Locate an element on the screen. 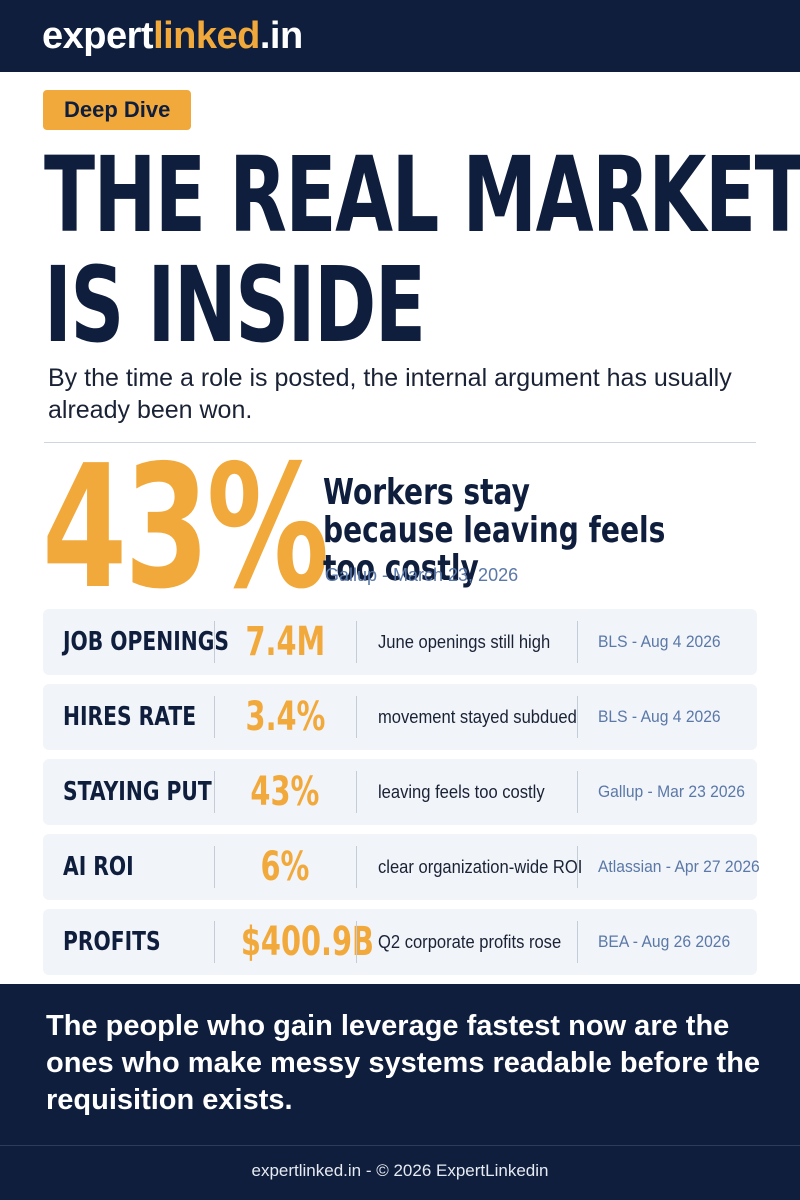 This screenshot has height=1200, width=800. stat-value: $400.9B is located at coordinates (294, 942).